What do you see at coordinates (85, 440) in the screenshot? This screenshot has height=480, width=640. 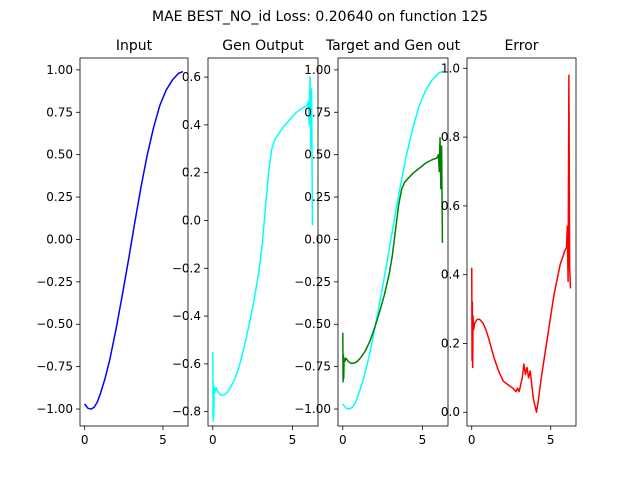 I see `panel-1-xtick-label-0: 0` at bounding box center [85, 440].